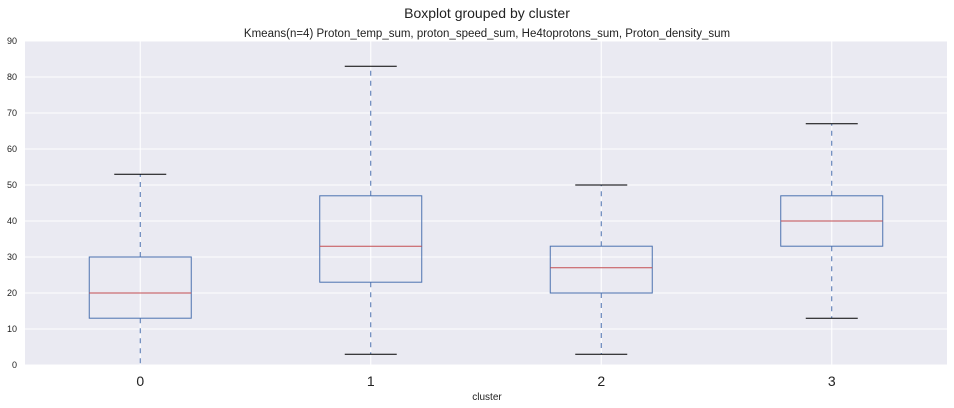 The height and width of the screenshot is (408, 954). What do you see at coordinates (12, 221) in the screenshot?
I see `y-tick-label: 40` at bounding box center [12, 221].